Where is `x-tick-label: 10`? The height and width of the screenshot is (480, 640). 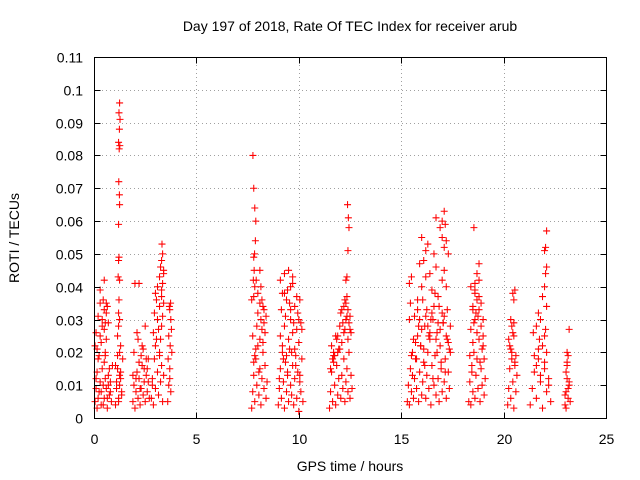 x-tick-label: 10 is located at coordinates (300, 439).